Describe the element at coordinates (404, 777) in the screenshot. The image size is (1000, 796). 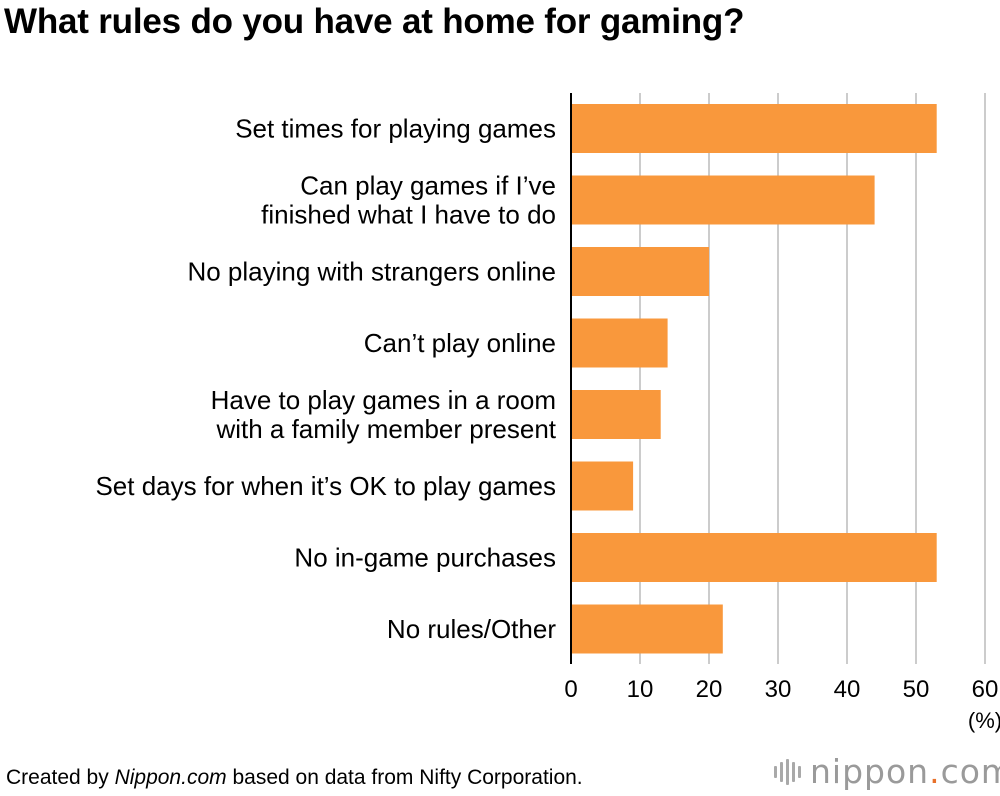
I see `source-suffix: based on data from Nifty Corporation.` at that location.